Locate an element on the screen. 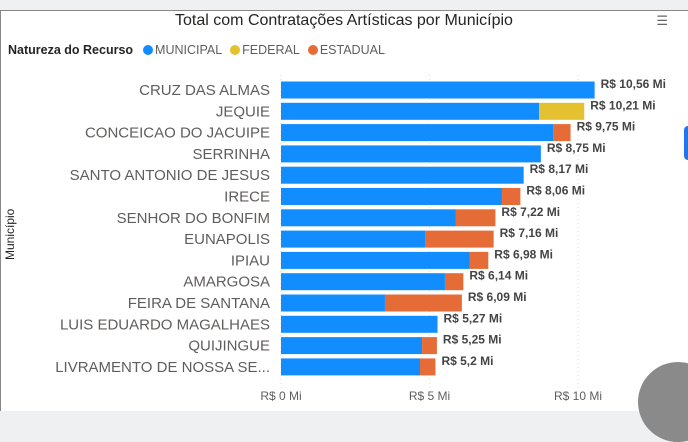 The height and width of the screenshot is (442, 688). data-label: R$ 6,09 Mi is located at coordinates (497, 297).